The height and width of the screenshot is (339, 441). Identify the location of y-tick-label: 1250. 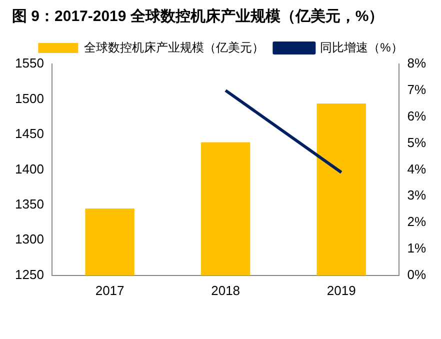
(29, 274).